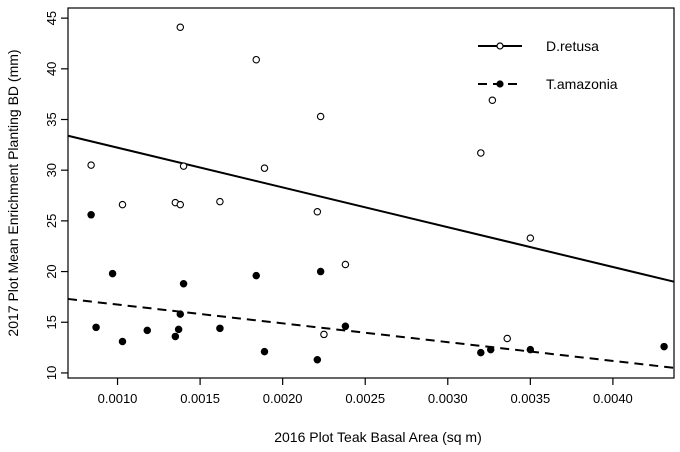 This screenshot has height=452, width=680. I want to click on trend-line-t-amazonia, so click(371, 333).